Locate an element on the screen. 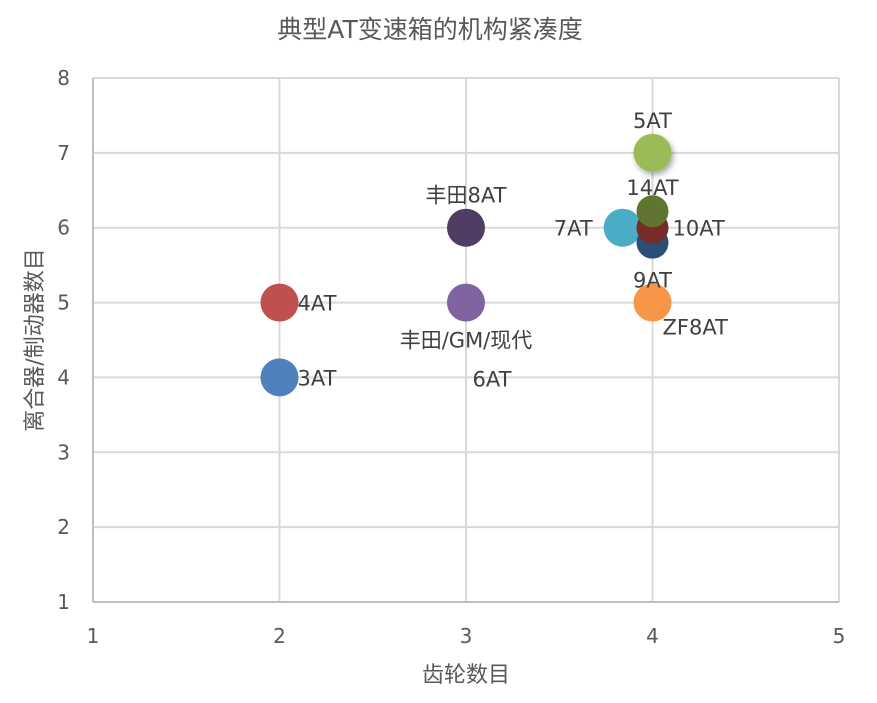 The width and height of the screenshot is (877, 703). x-tick-label: 5 is located at coordinates (839, 636).